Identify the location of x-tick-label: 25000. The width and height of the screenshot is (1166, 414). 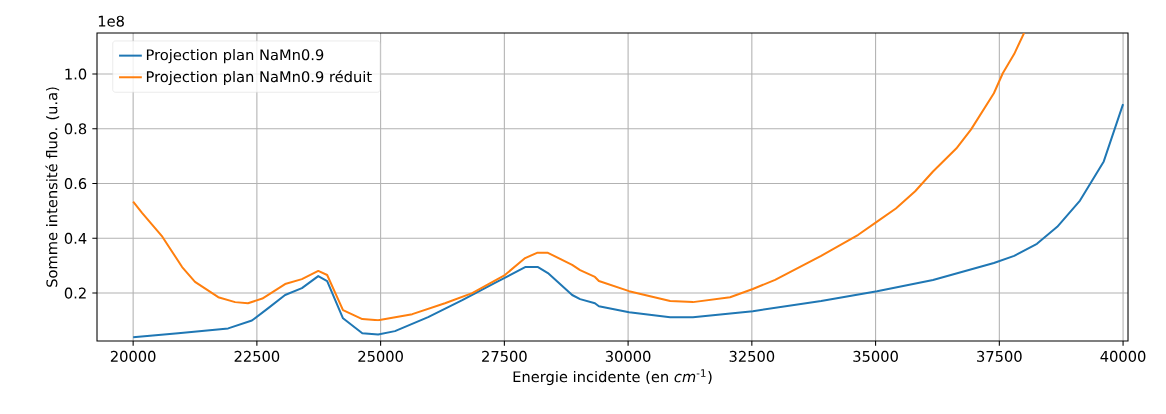
(380, 356).